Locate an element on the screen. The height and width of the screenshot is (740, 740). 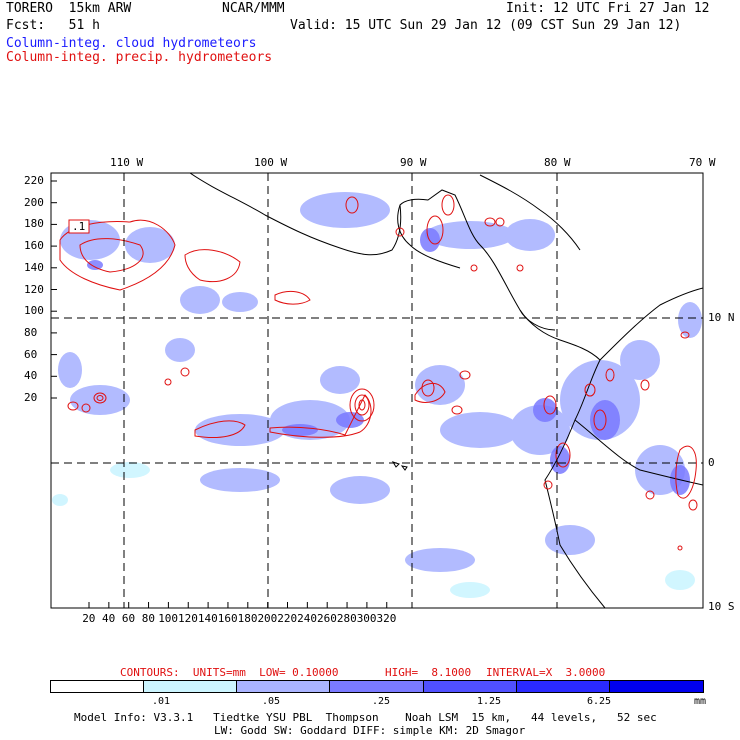
y-tick-label: 80 is located at coordinates (31, 332).